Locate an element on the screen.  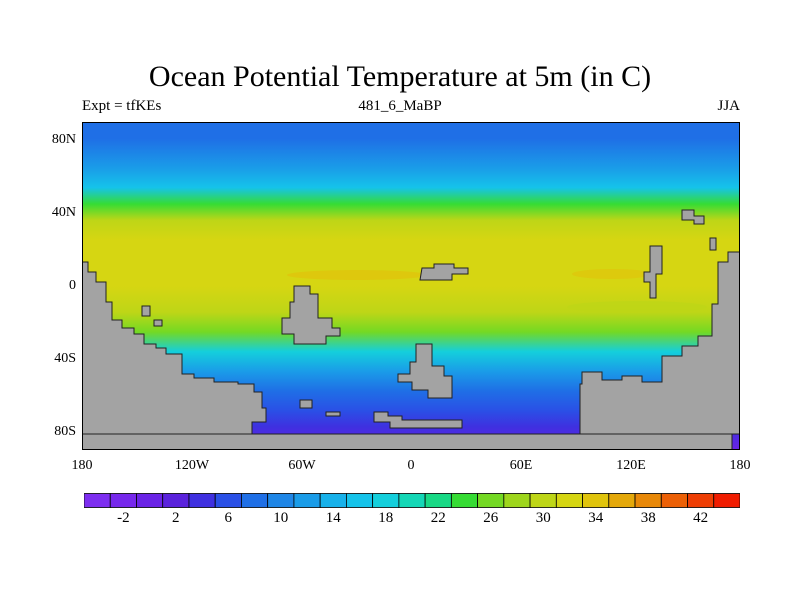
land-islet-w2 is located at coordinates (158, 323).